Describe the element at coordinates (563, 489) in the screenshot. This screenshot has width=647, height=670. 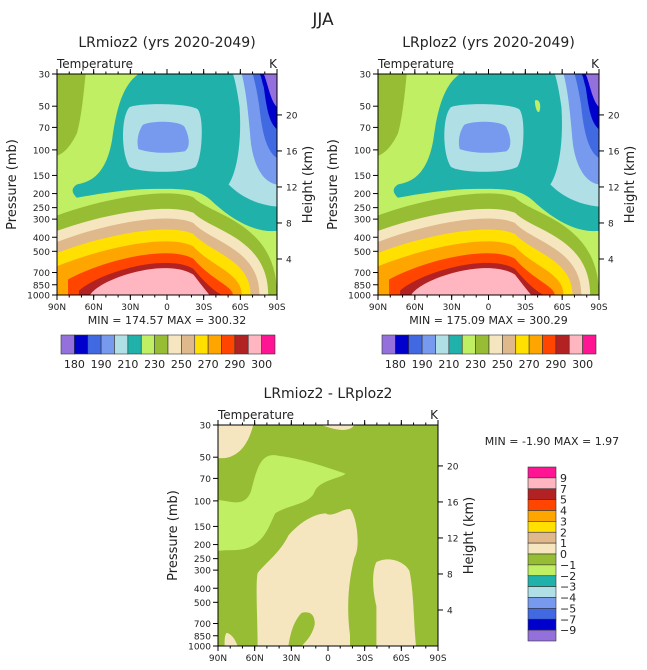
I see `colorbar-label: 7` at that location.